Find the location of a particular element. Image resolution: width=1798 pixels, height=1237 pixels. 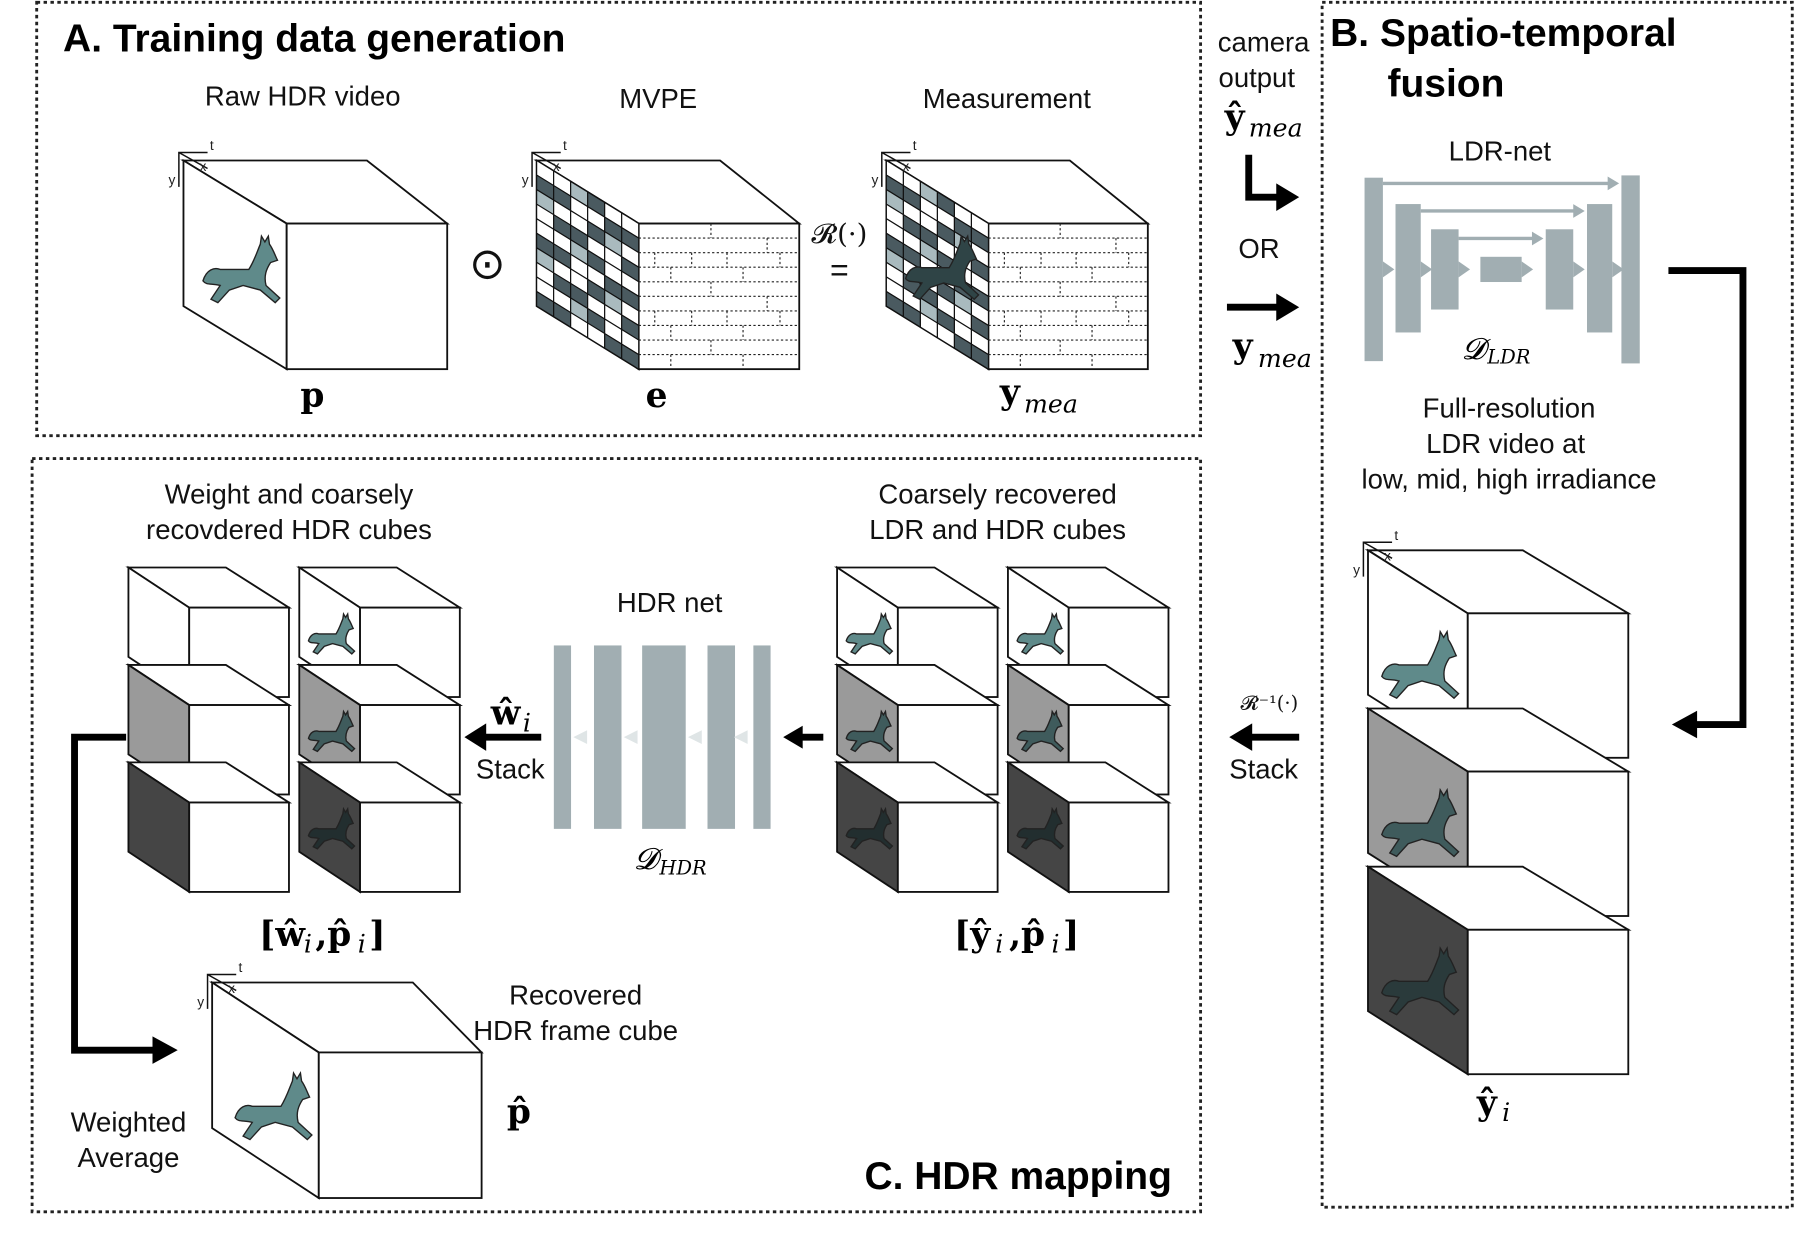

right-set-p-sub: i is located at coordinates (1056, 944).